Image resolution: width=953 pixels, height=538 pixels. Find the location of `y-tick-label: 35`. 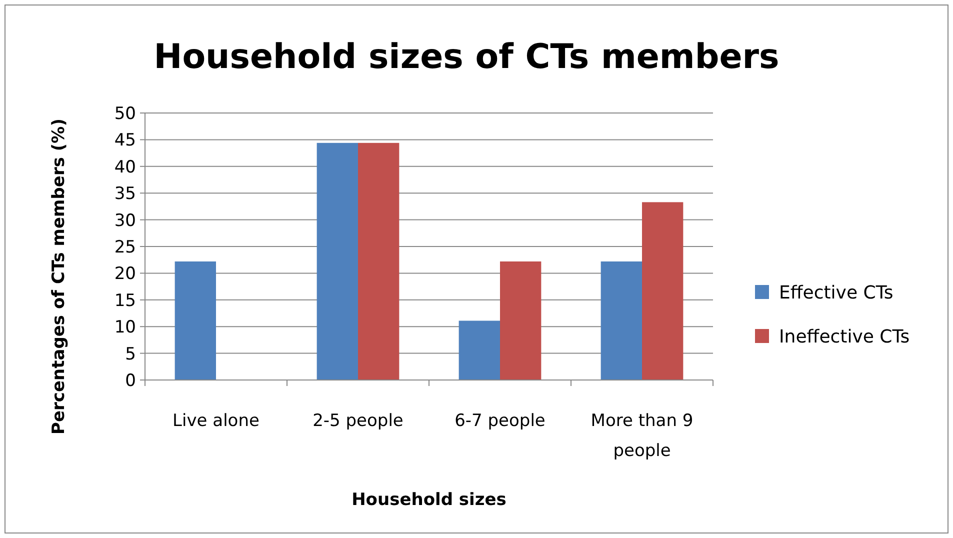

y-tick-label: 35 is located at coordinates (125, 194).